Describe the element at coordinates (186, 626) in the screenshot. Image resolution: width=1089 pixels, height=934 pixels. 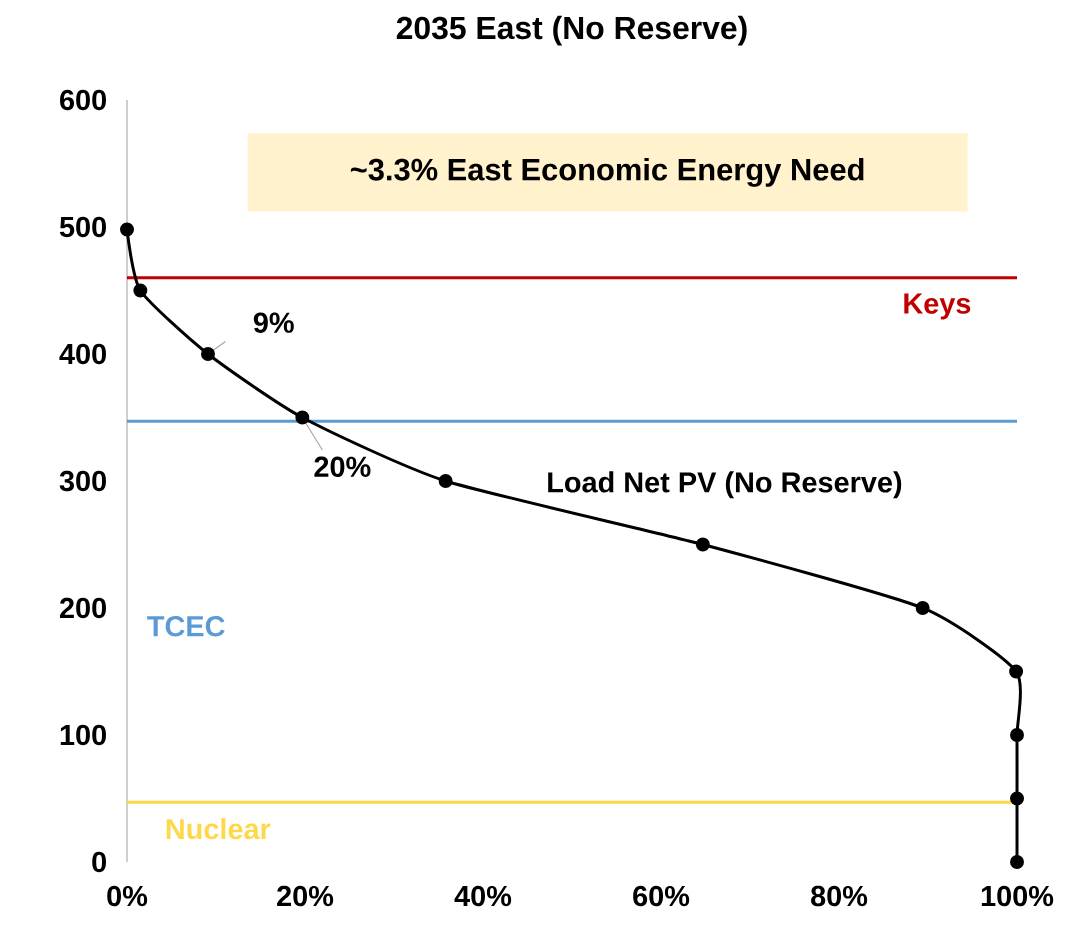
I see `ref-line-label: TCEC` at that location.